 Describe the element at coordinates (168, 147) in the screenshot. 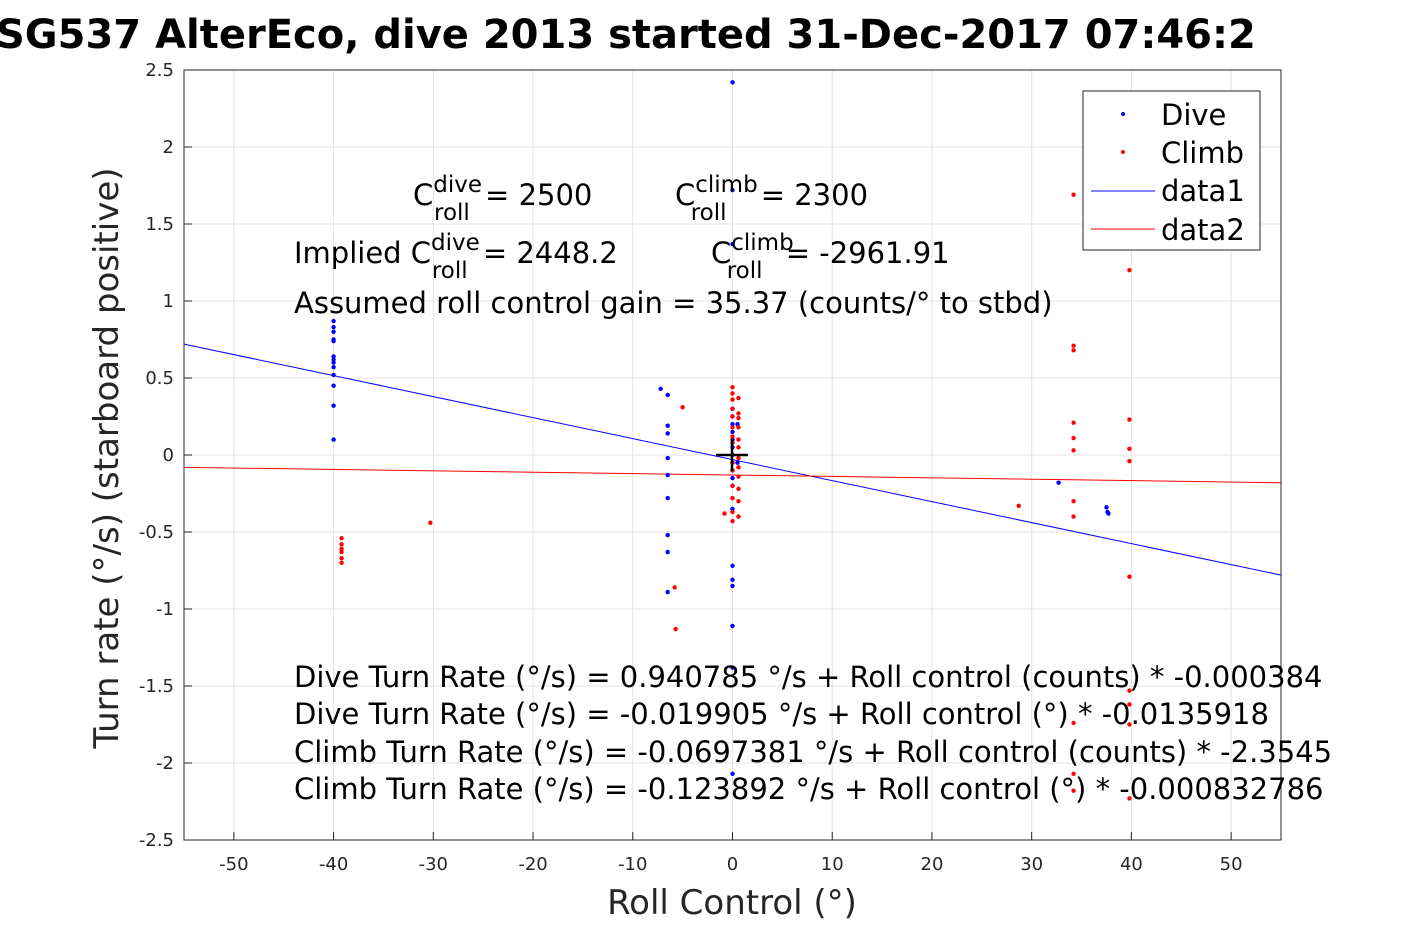

I see `y-tick-label: 2` at that location.